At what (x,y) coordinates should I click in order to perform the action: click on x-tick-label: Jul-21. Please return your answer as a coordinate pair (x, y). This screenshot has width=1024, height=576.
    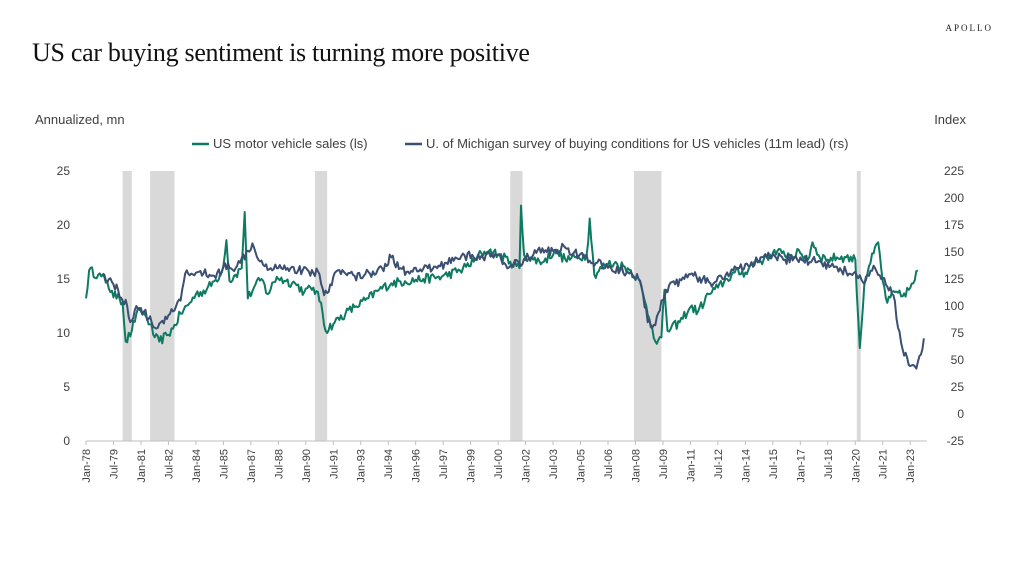
    Looking at the image, I should click on (884, 464).